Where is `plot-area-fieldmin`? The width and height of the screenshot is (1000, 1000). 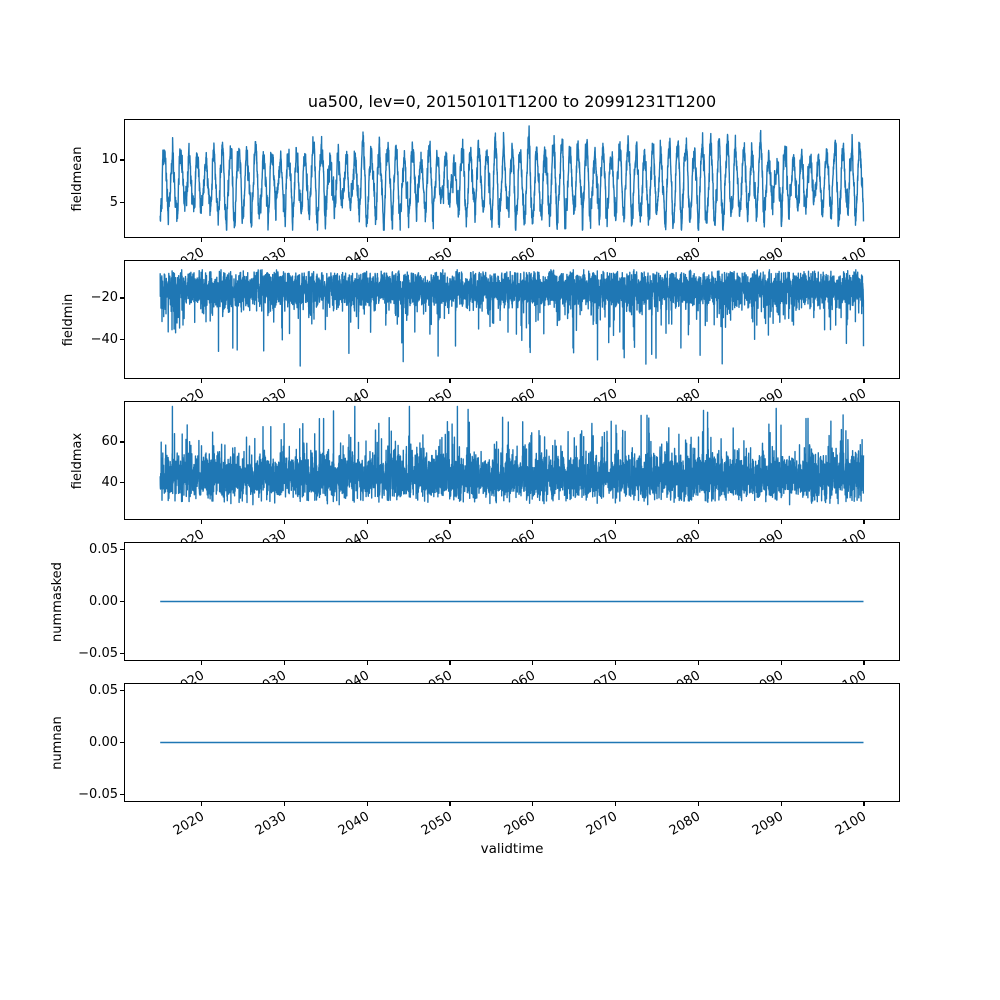
plot-area-fieldmin is located at coordinates (512, 319).